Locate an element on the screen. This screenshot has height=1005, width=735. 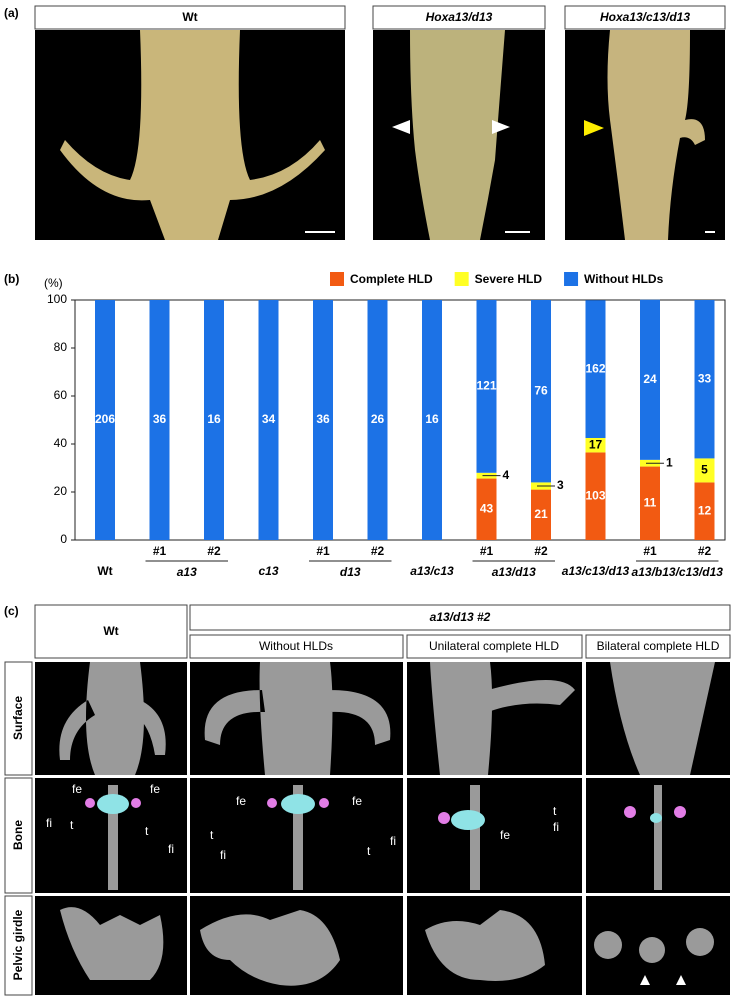
row-label: Bone is located at coordinates (18, 835).